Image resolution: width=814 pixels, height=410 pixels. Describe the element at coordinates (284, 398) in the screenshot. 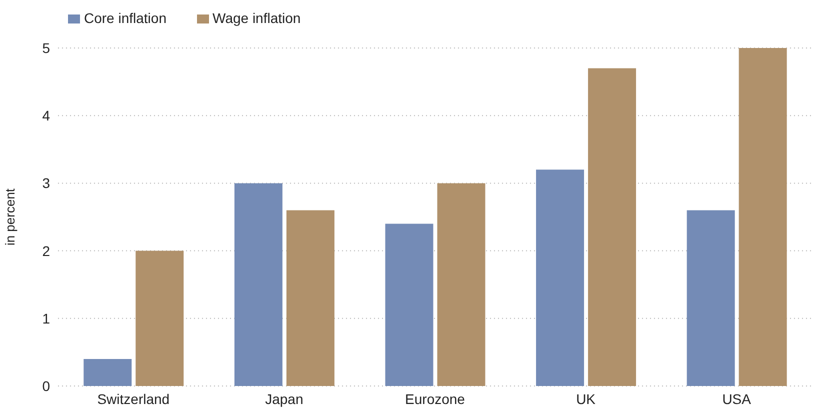

I see `x-tick-label: Japan` at that location.